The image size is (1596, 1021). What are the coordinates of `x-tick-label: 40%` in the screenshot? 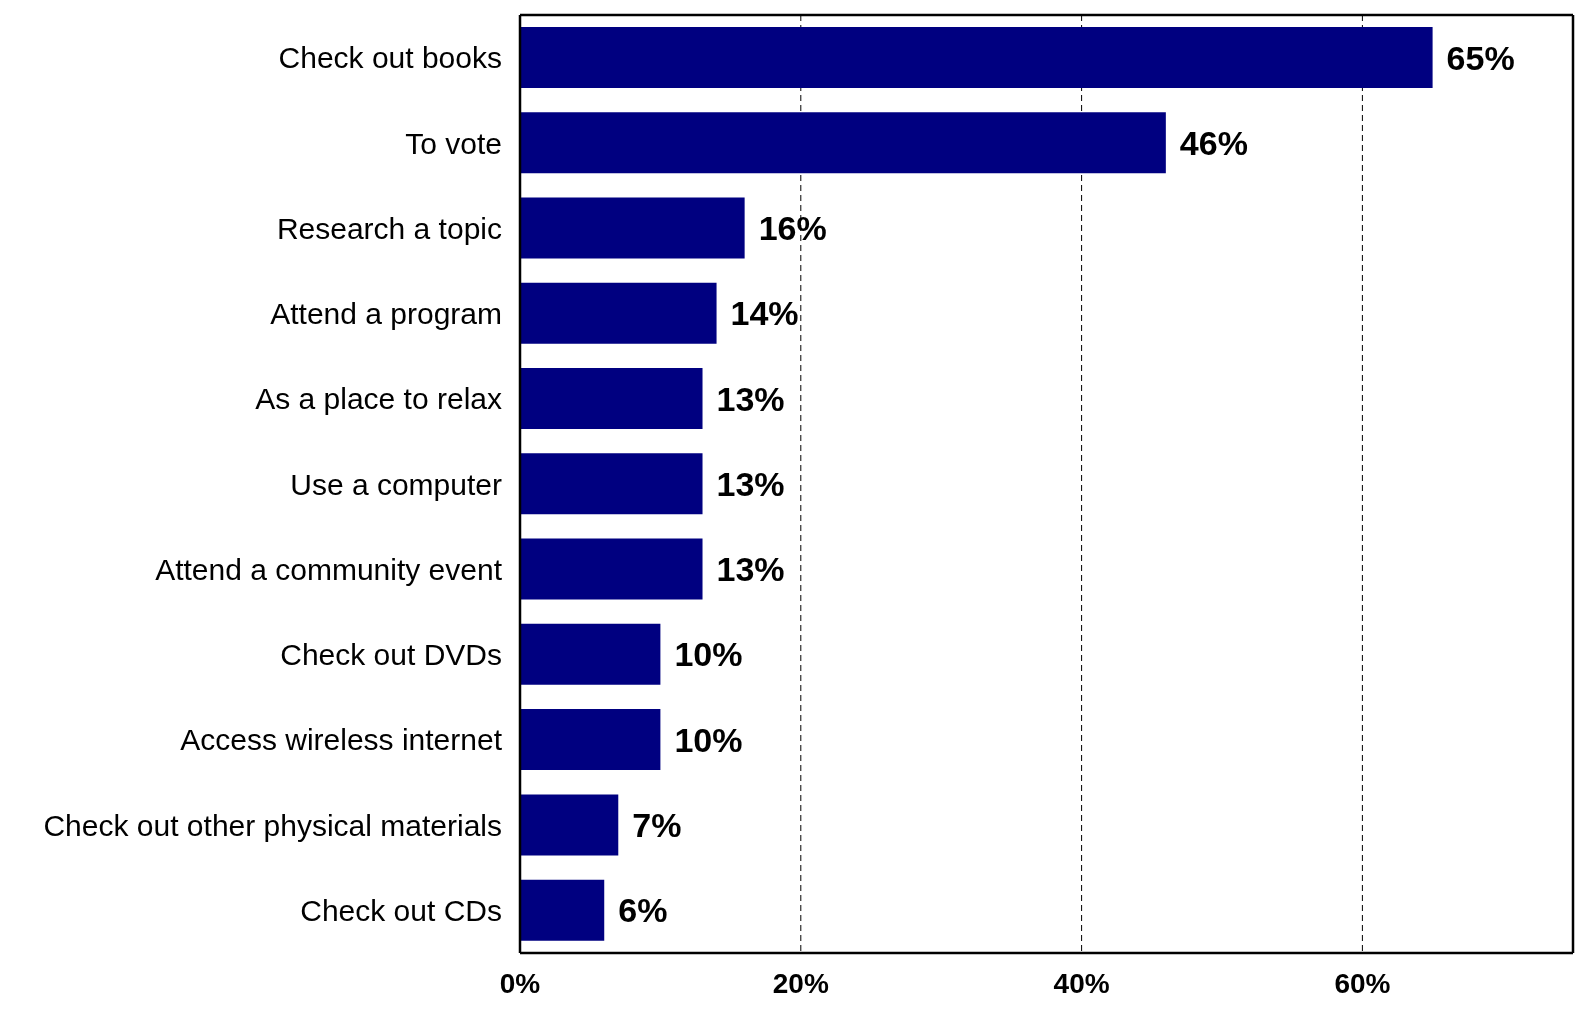 It's located at (1081, 983).